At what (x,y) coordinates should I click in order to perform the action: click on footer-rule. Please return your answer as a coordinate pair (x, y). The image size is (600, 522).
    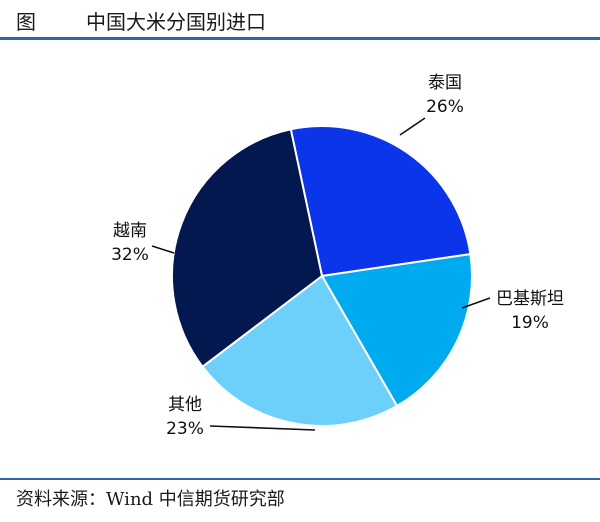
    Looking at the image, I should click on (300, 479).